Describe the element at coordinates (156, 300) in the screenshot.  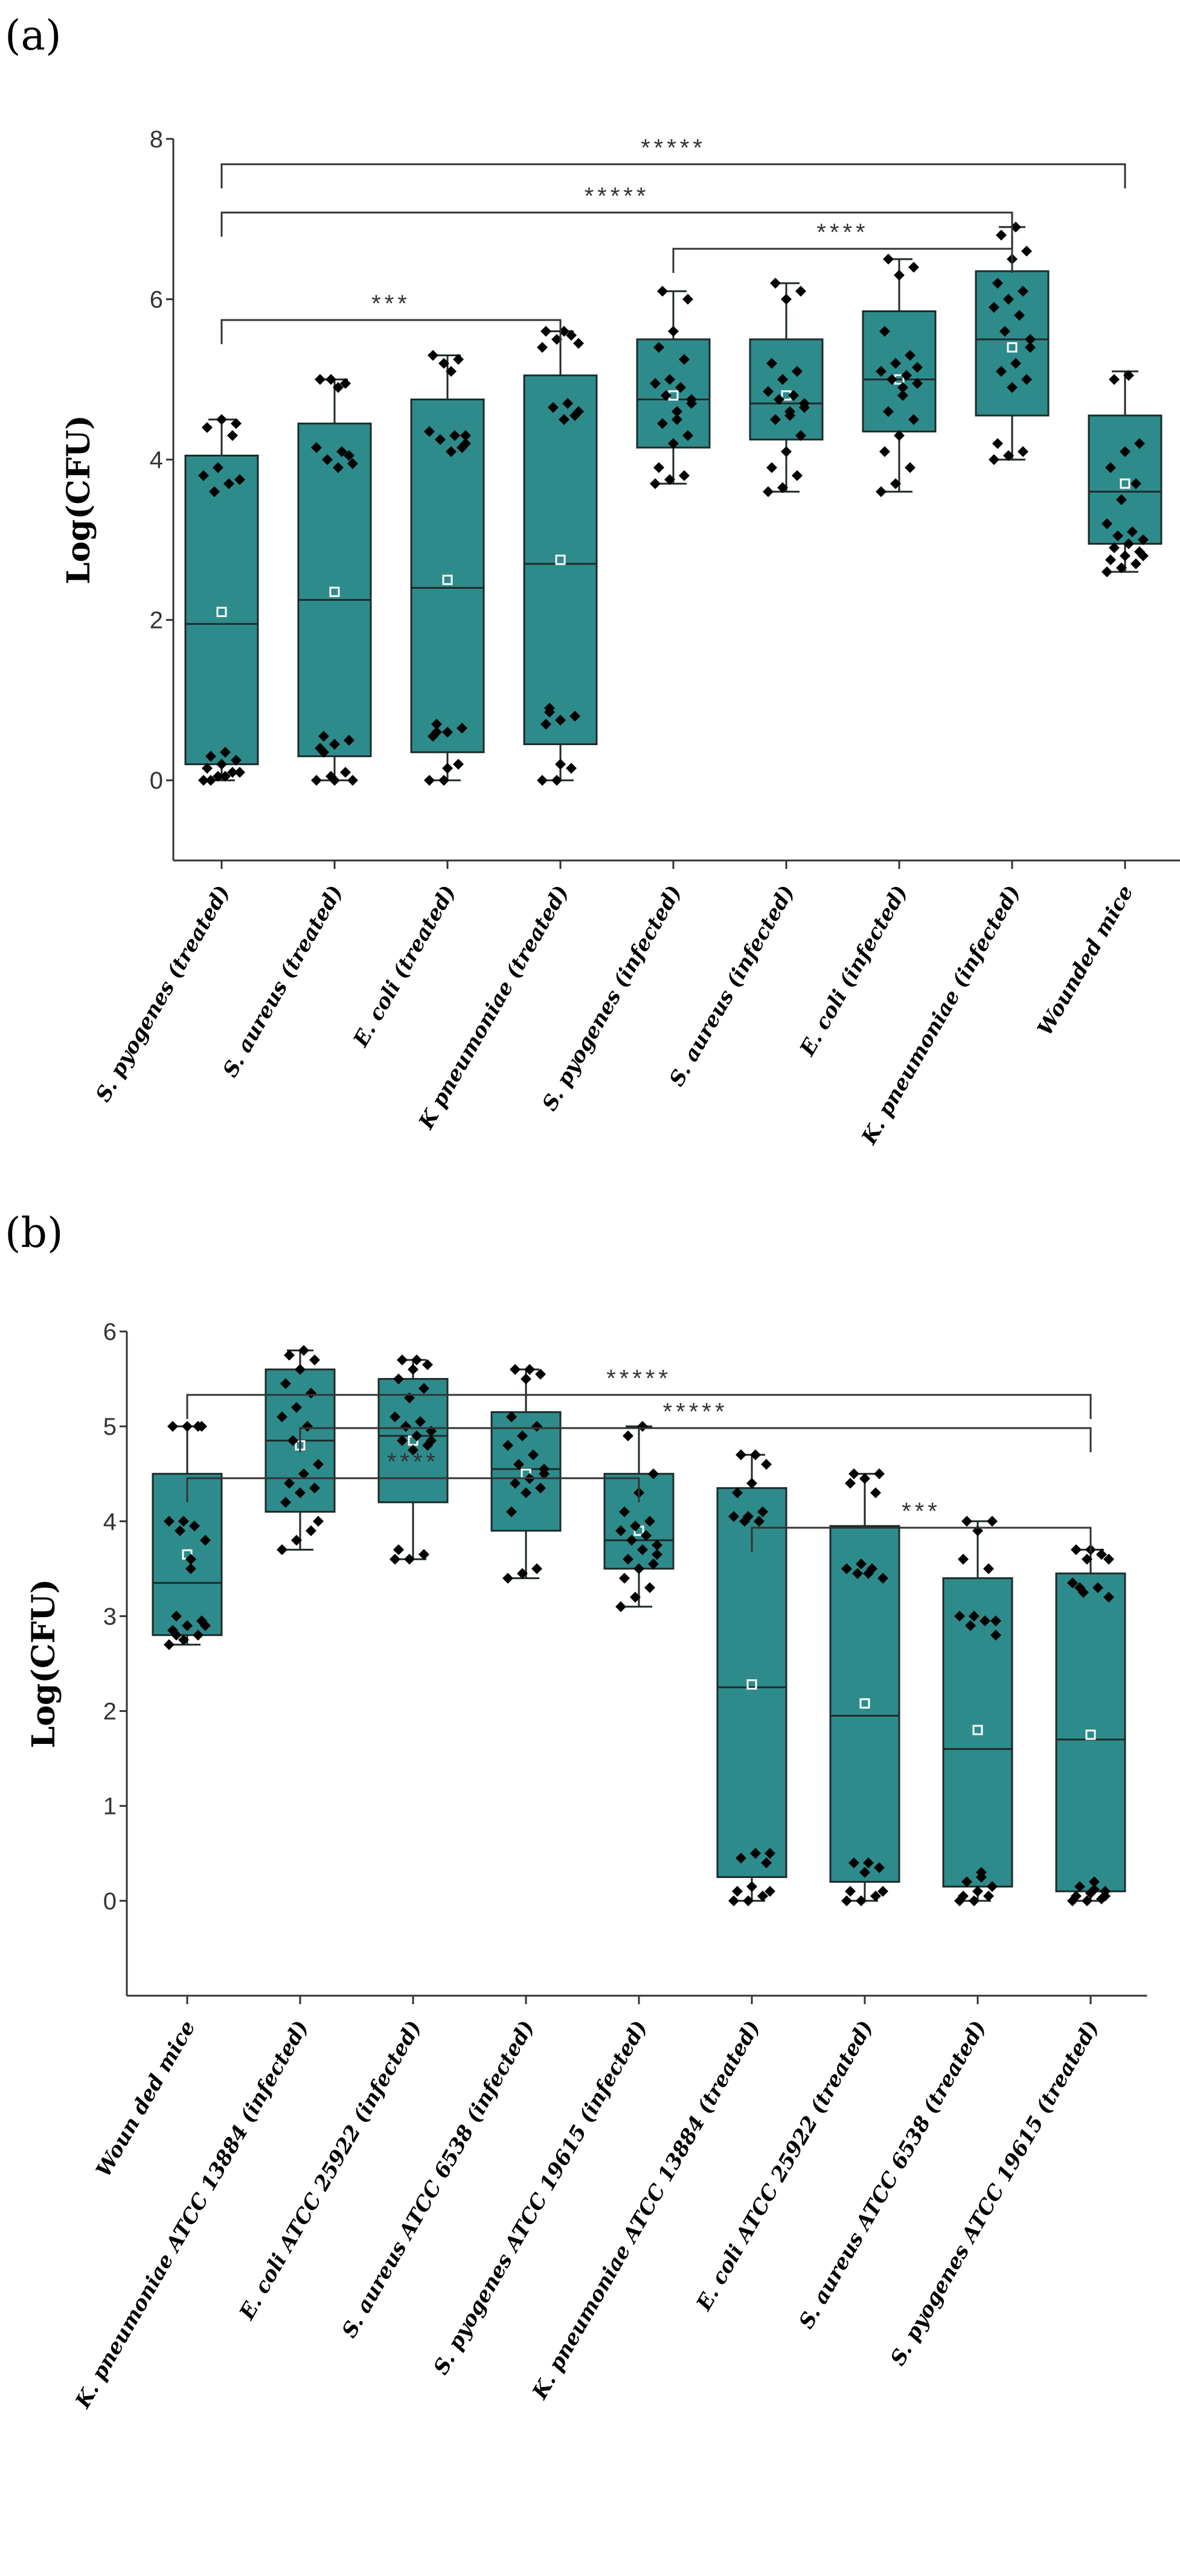
I see `y-tick-label: 6` at that location.